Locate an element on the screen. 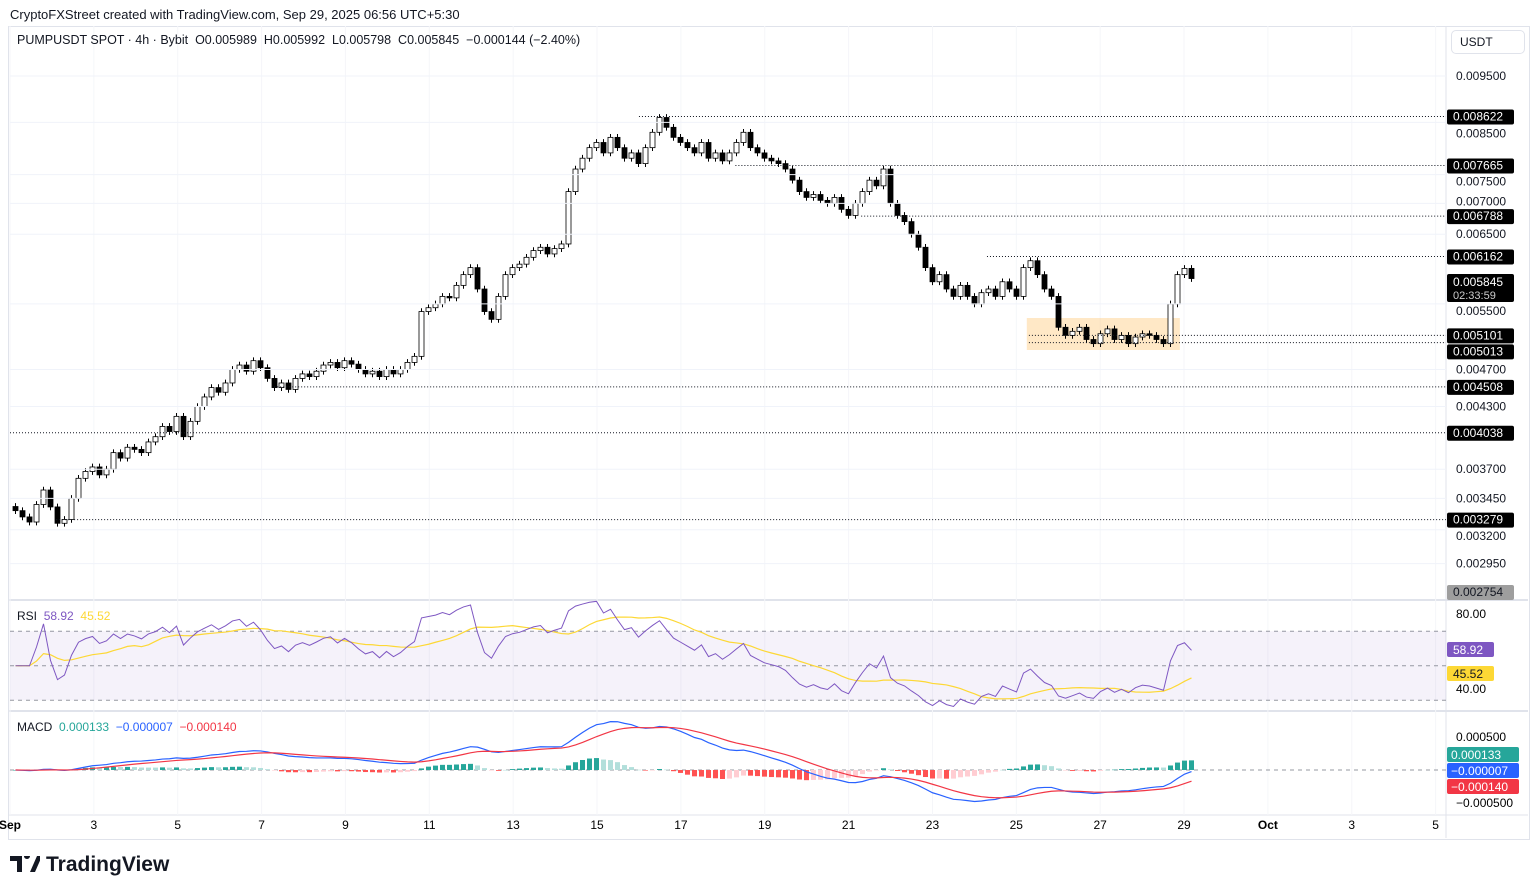  tradingview-logo-icon is located at coordinates (25, 864).